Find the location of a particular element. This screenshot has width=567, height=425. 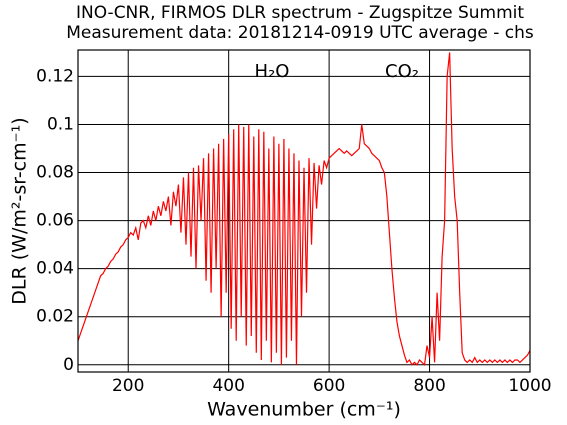

x-tick-label: 1000 is located at coordinates (529, 386).